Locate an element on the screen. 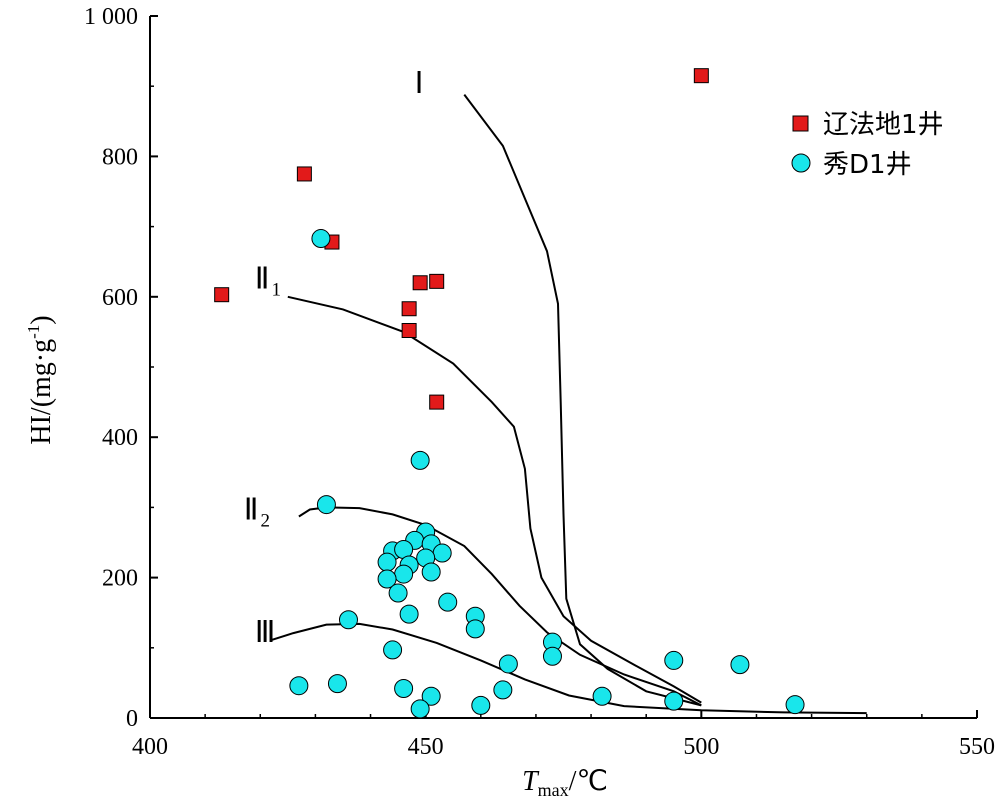  x-tick-label: 450 is located at coordinates (426, 747).